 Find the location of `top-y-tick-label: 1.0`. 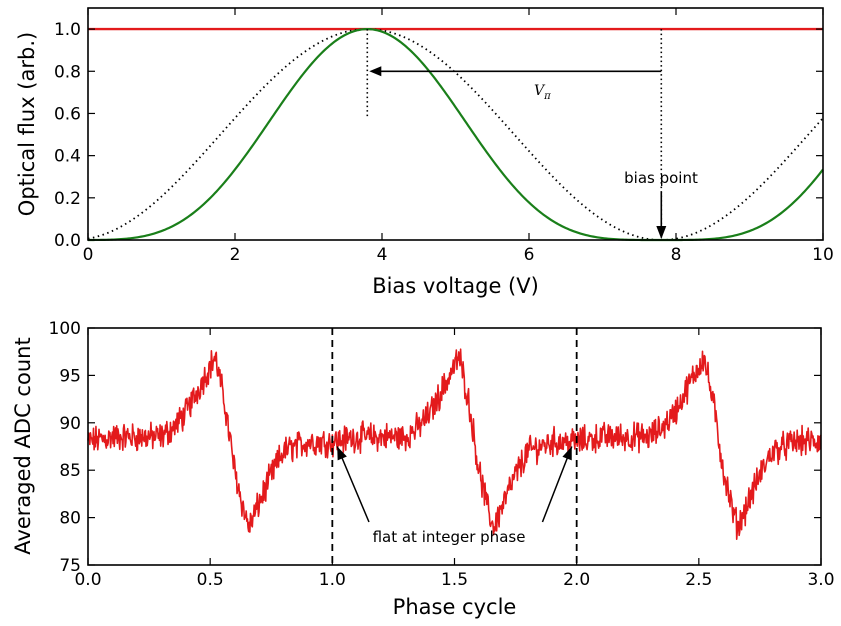

top-y-tick-label: 1.0 is located at coordinates (67, 30).